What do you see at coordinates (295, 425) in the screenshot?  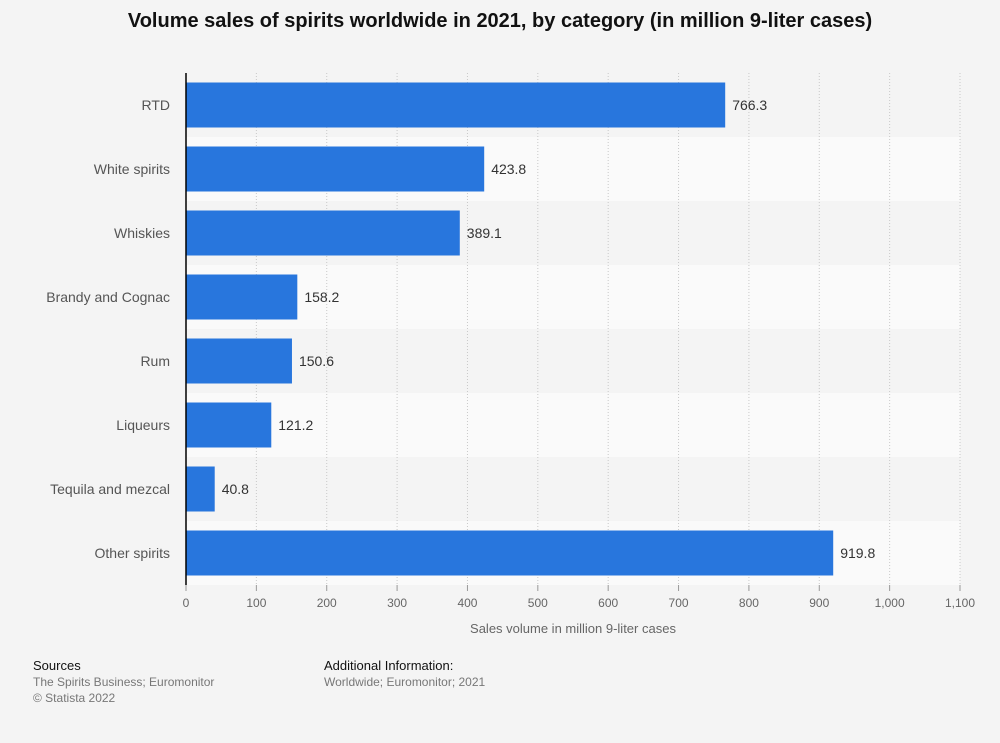 I see `value-label: 121.2` at bounding box center [295, 425].